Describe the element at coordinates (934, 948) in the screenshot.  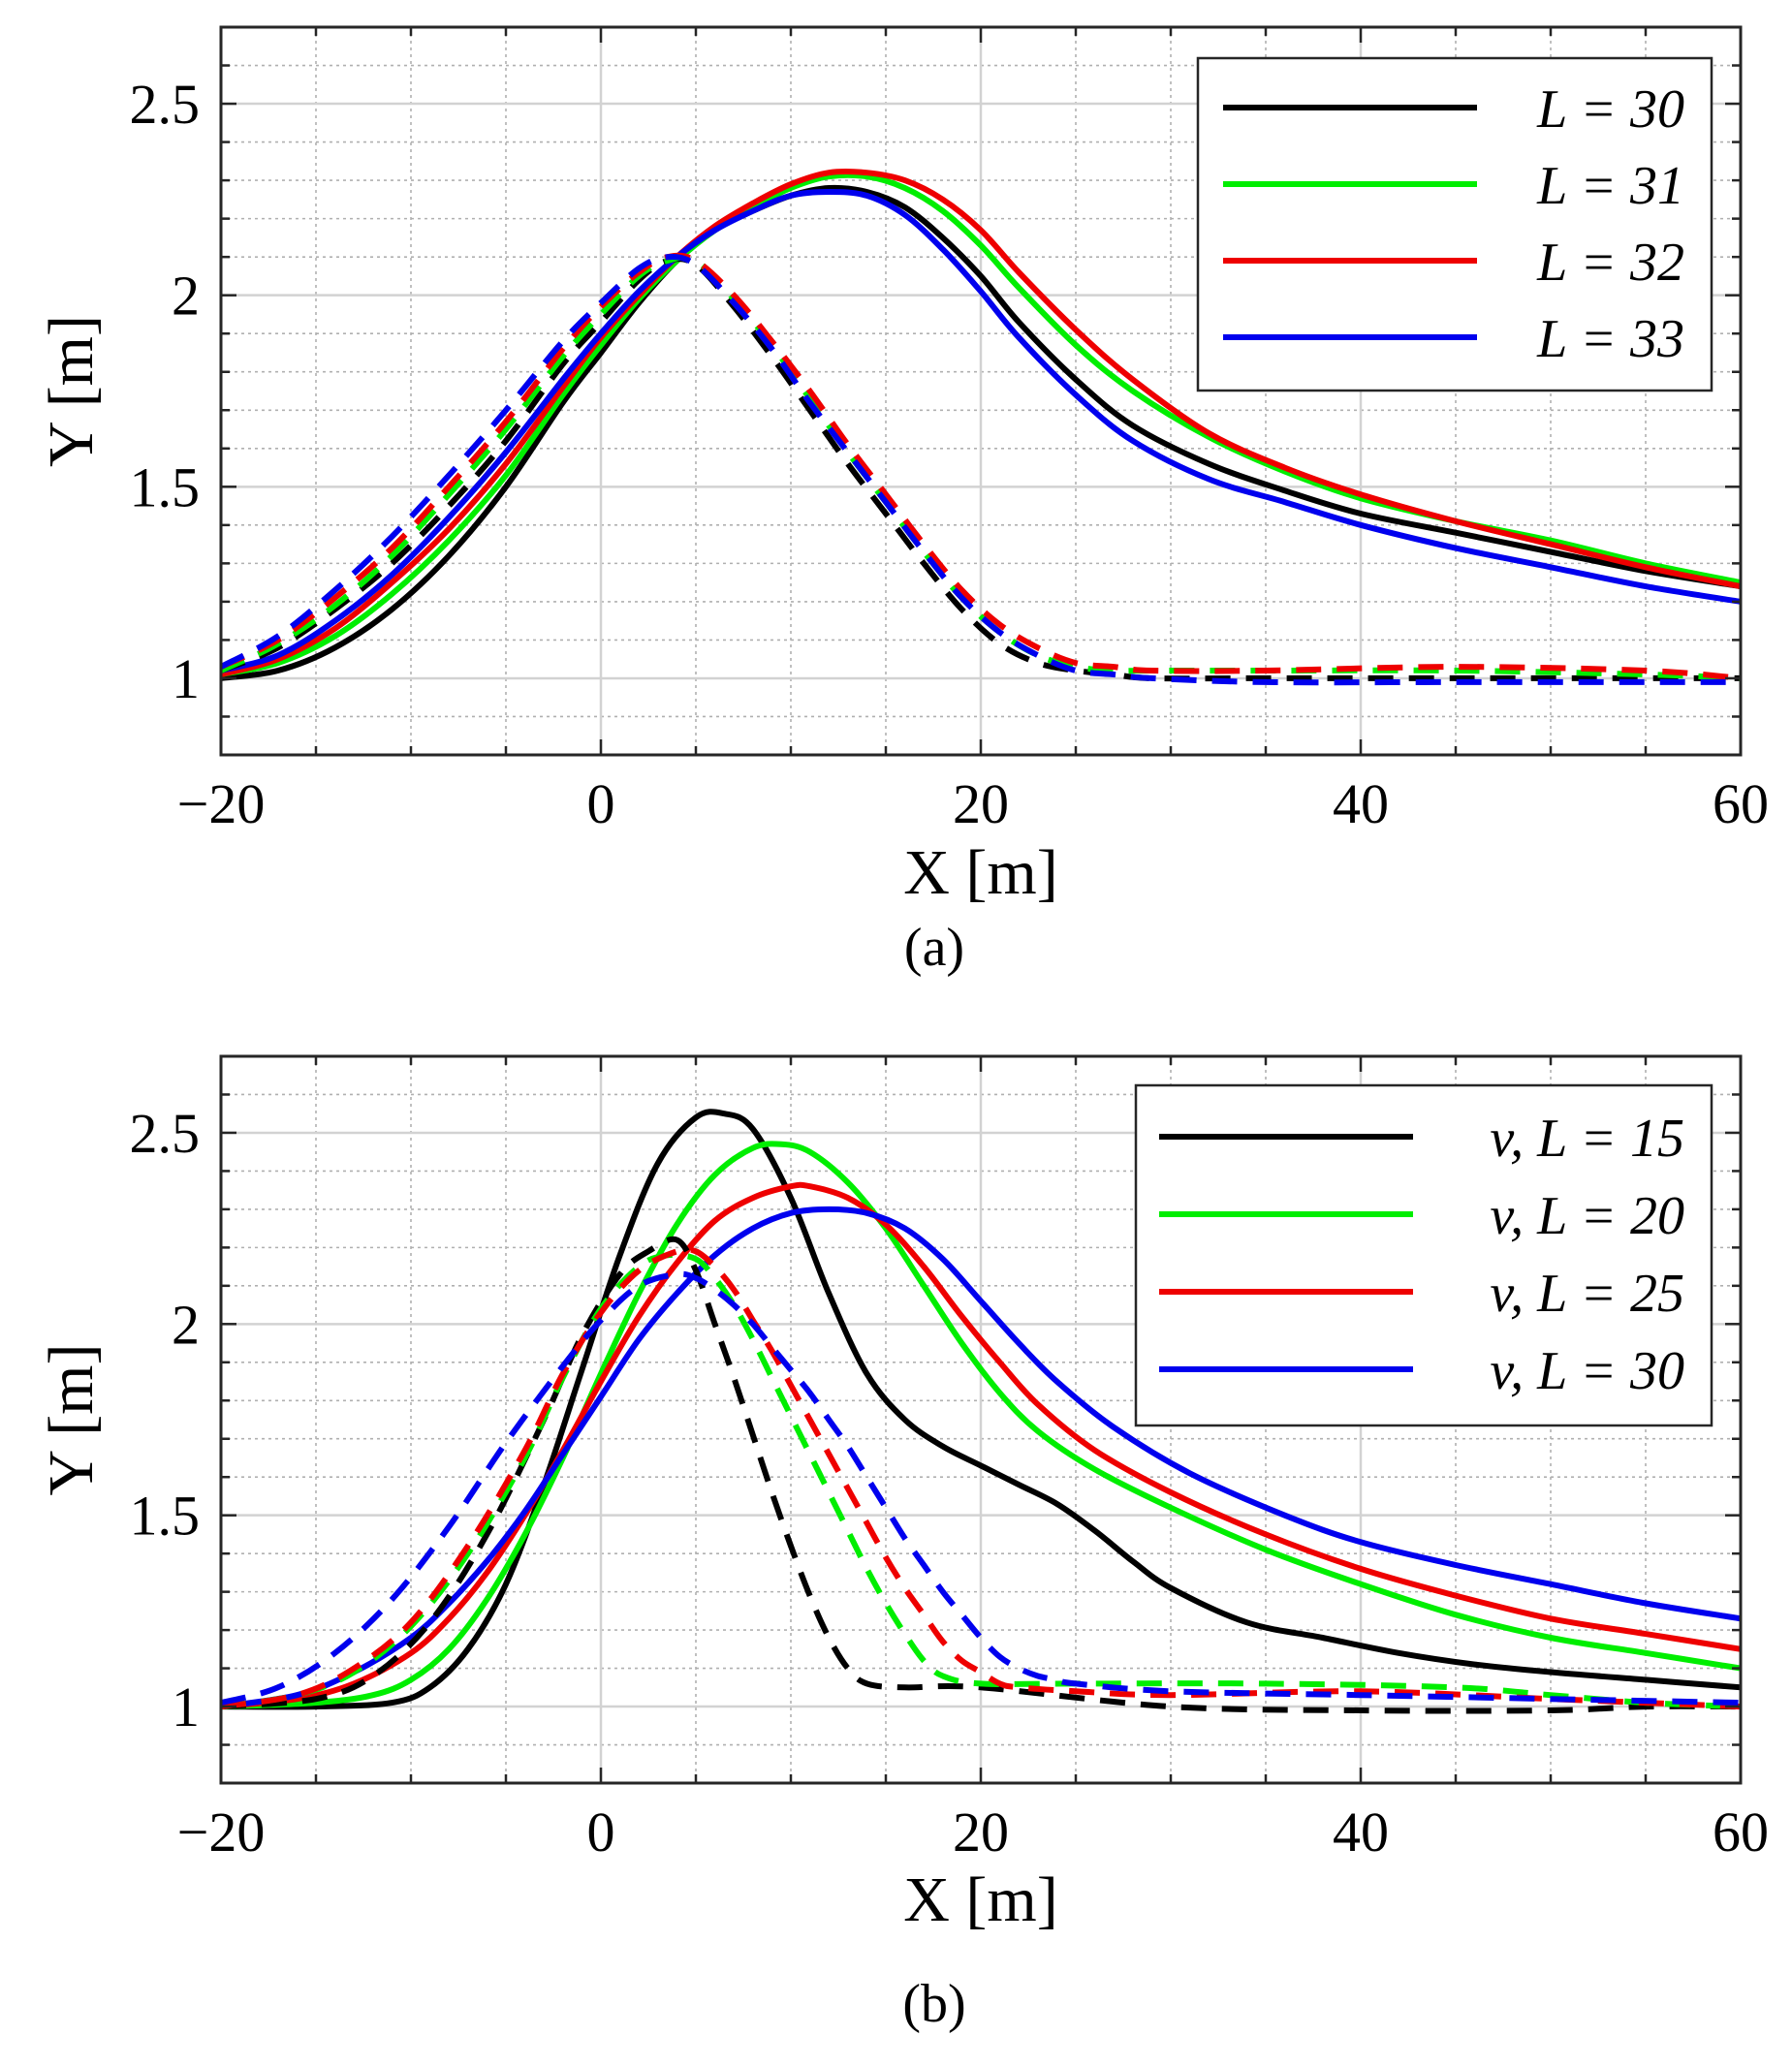
I see `panel-caption: (a)` at that location.